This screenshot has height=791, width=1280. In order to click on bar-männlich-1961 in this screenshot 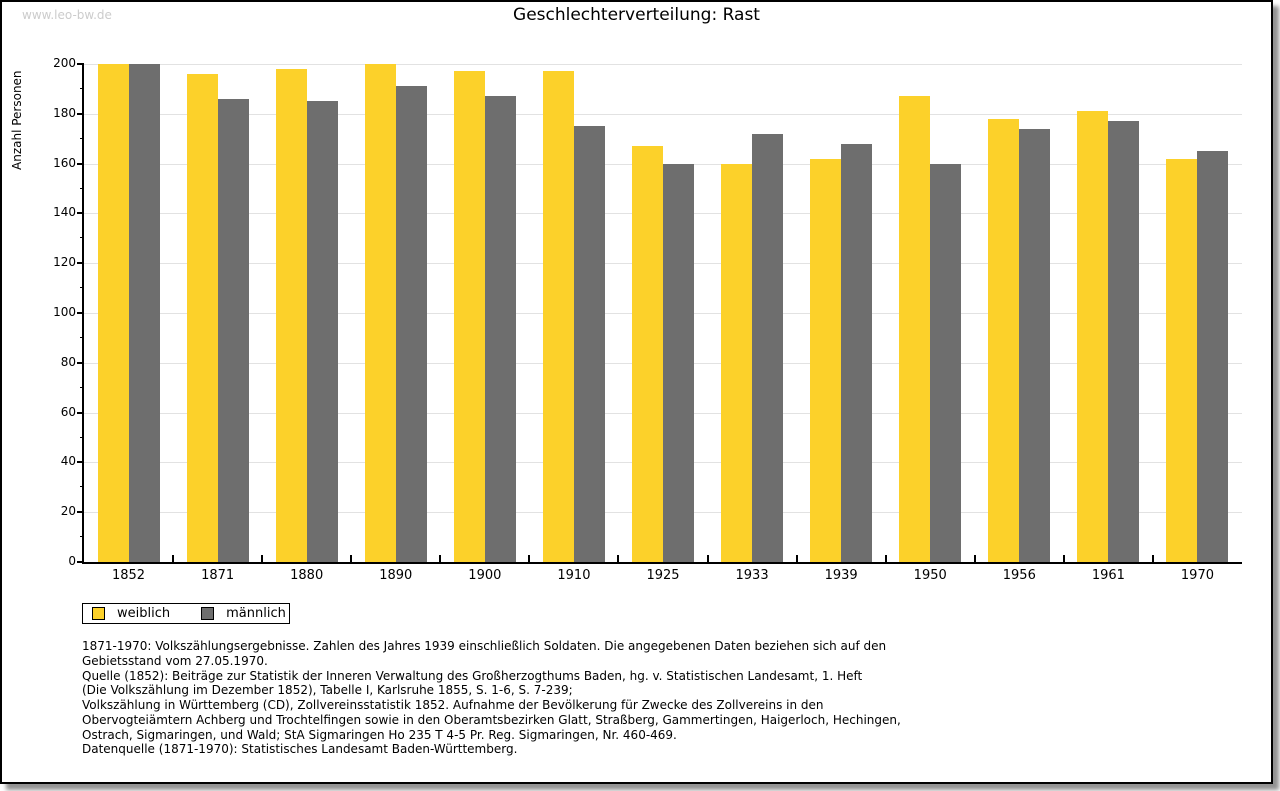, I will do `click(1124, 341)`.